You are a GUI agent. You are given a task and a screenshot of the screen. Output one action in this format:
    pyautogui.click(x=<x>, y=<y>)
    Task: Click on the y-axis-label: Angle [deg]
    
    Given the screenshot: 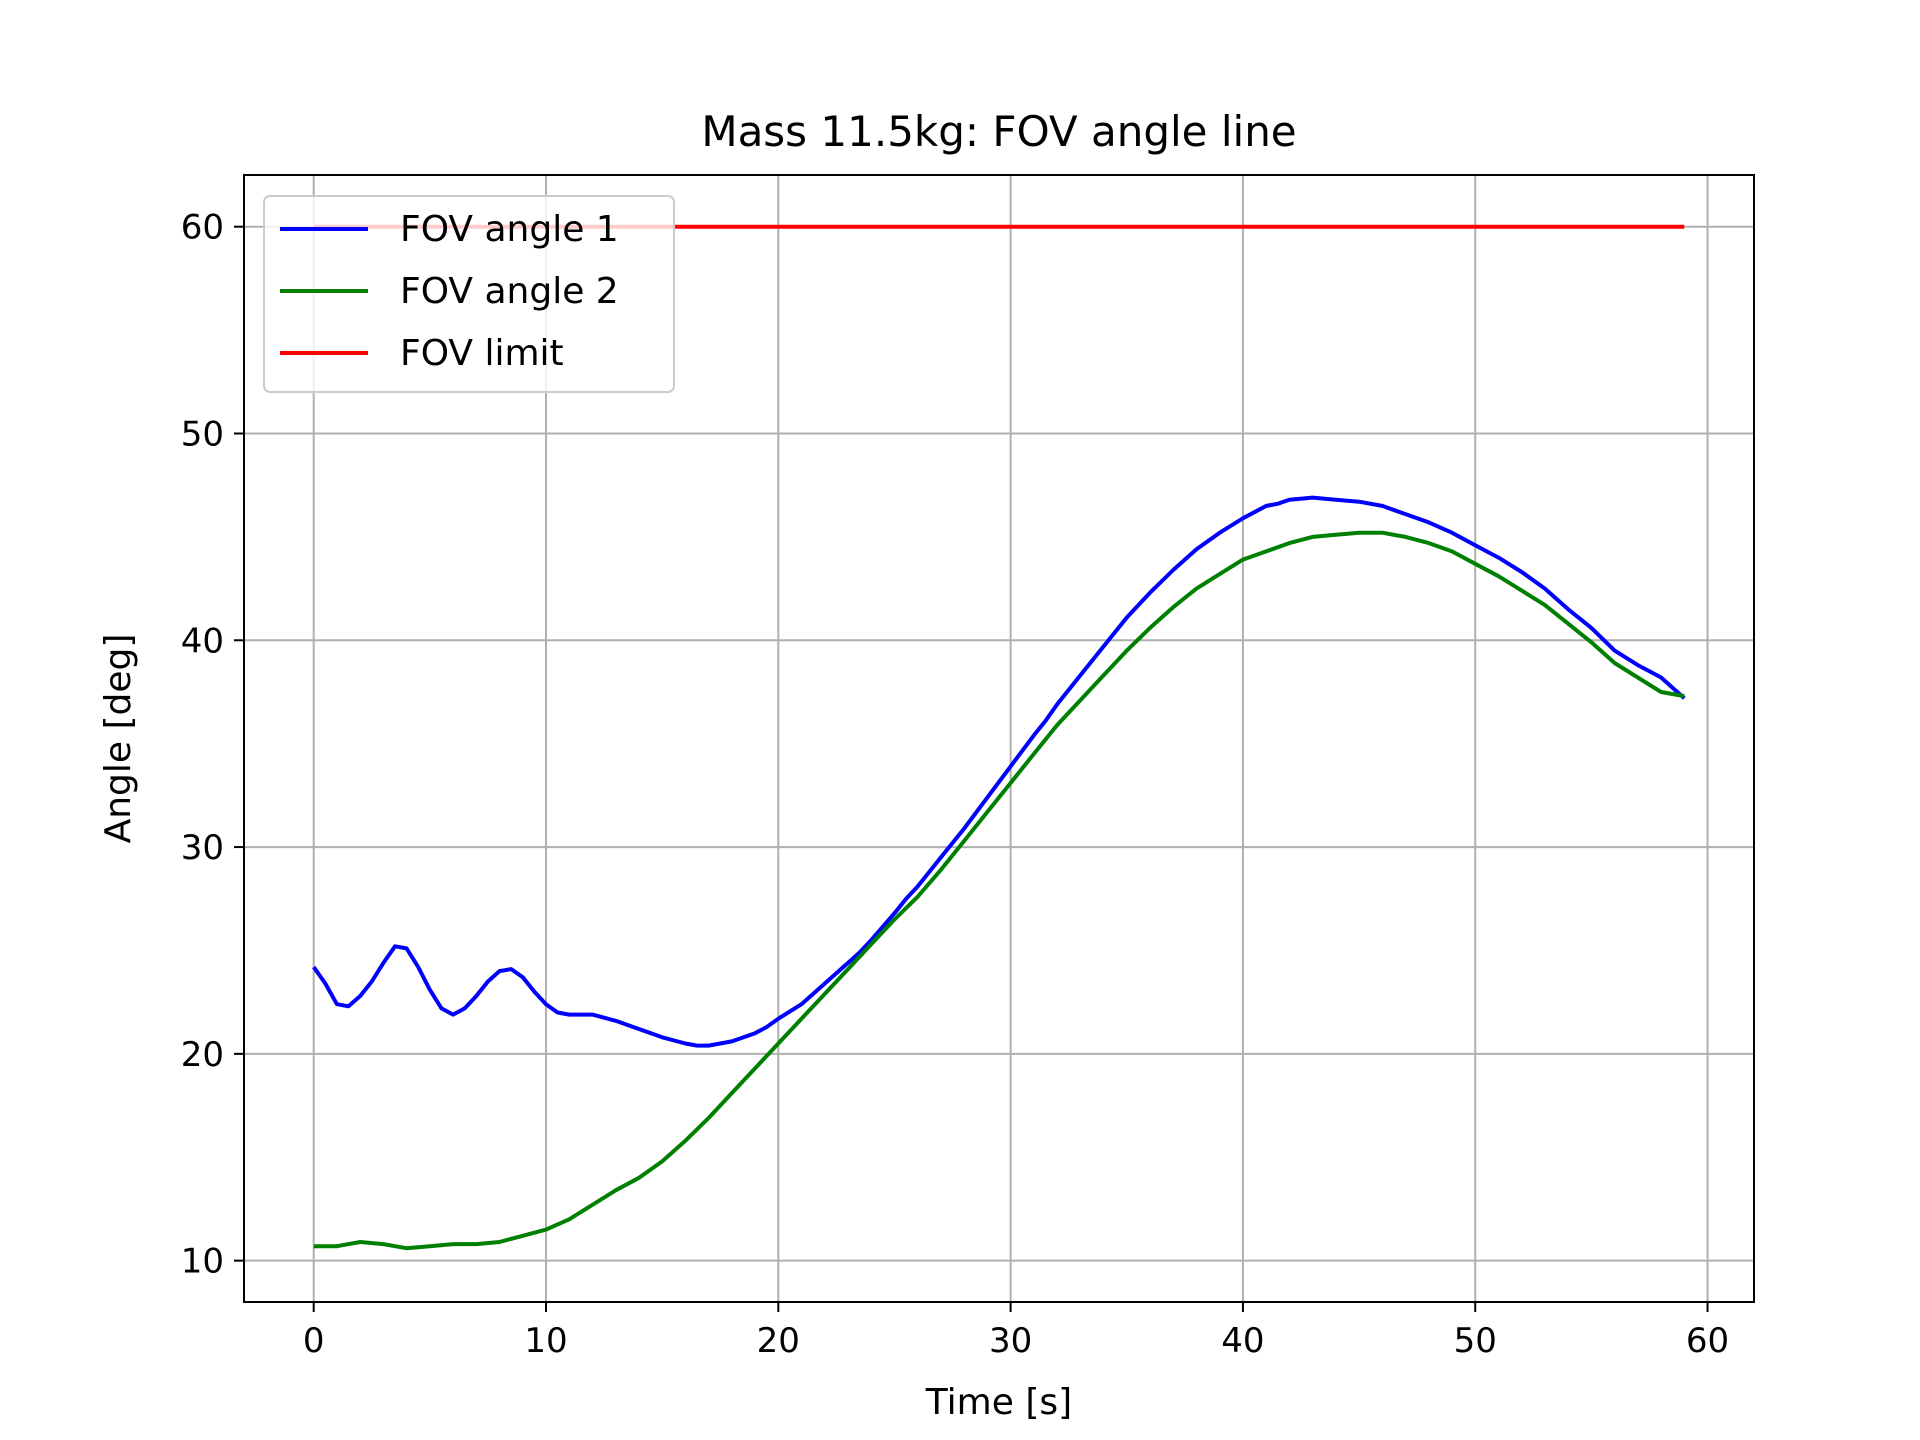 What is the action you would take?
    pyautogui.click(x=118, y=739)
    